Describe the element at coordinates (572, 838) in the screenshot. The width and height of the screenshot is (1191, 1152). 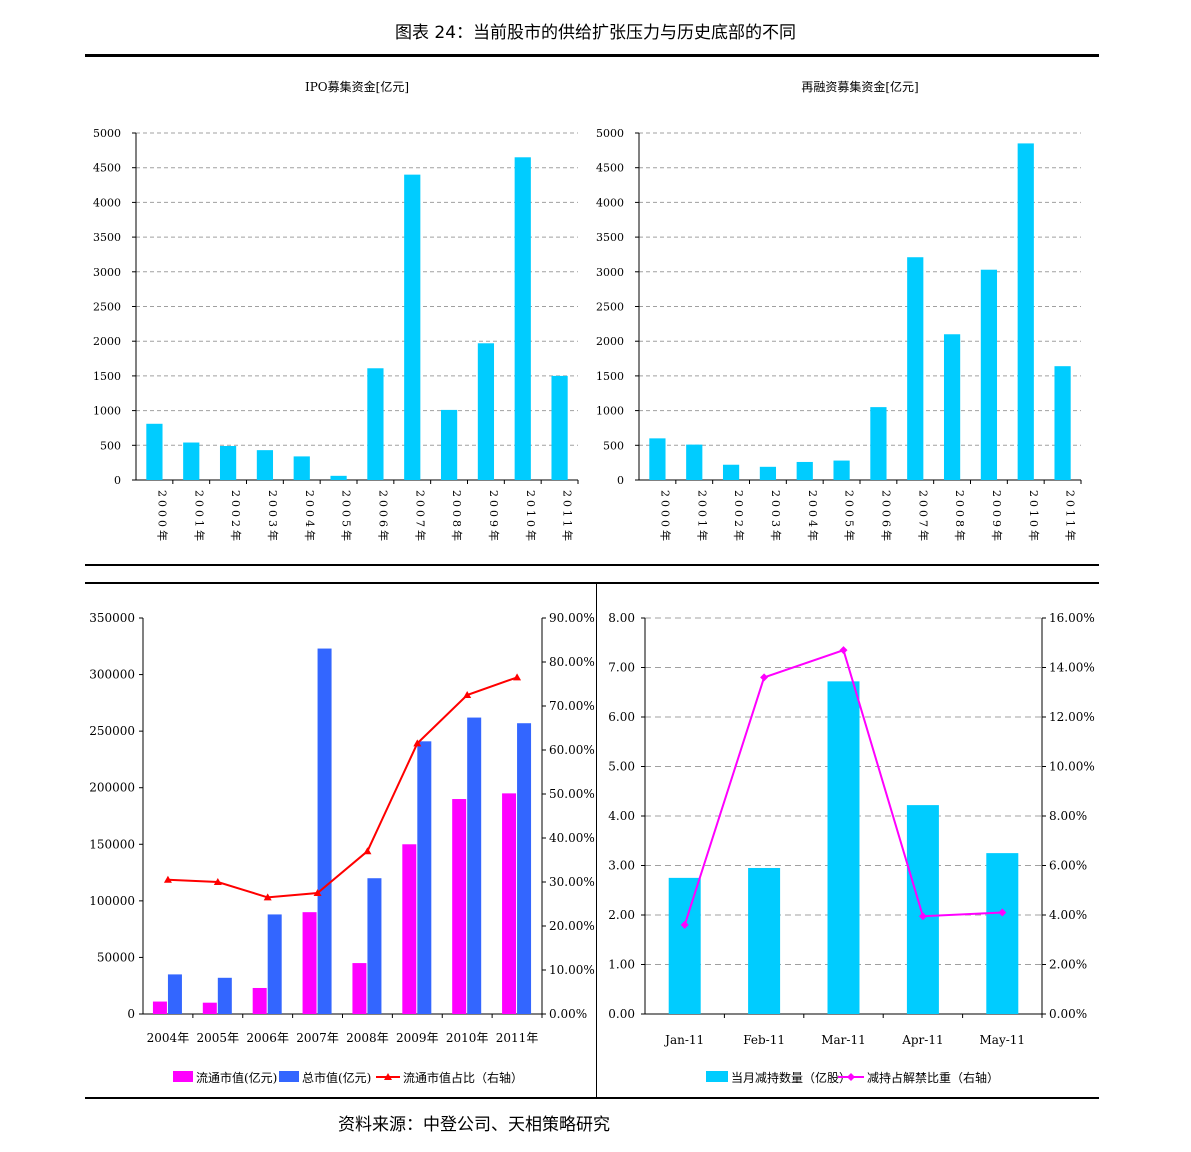
I see `right-tick-label: 40.00%` at that location.